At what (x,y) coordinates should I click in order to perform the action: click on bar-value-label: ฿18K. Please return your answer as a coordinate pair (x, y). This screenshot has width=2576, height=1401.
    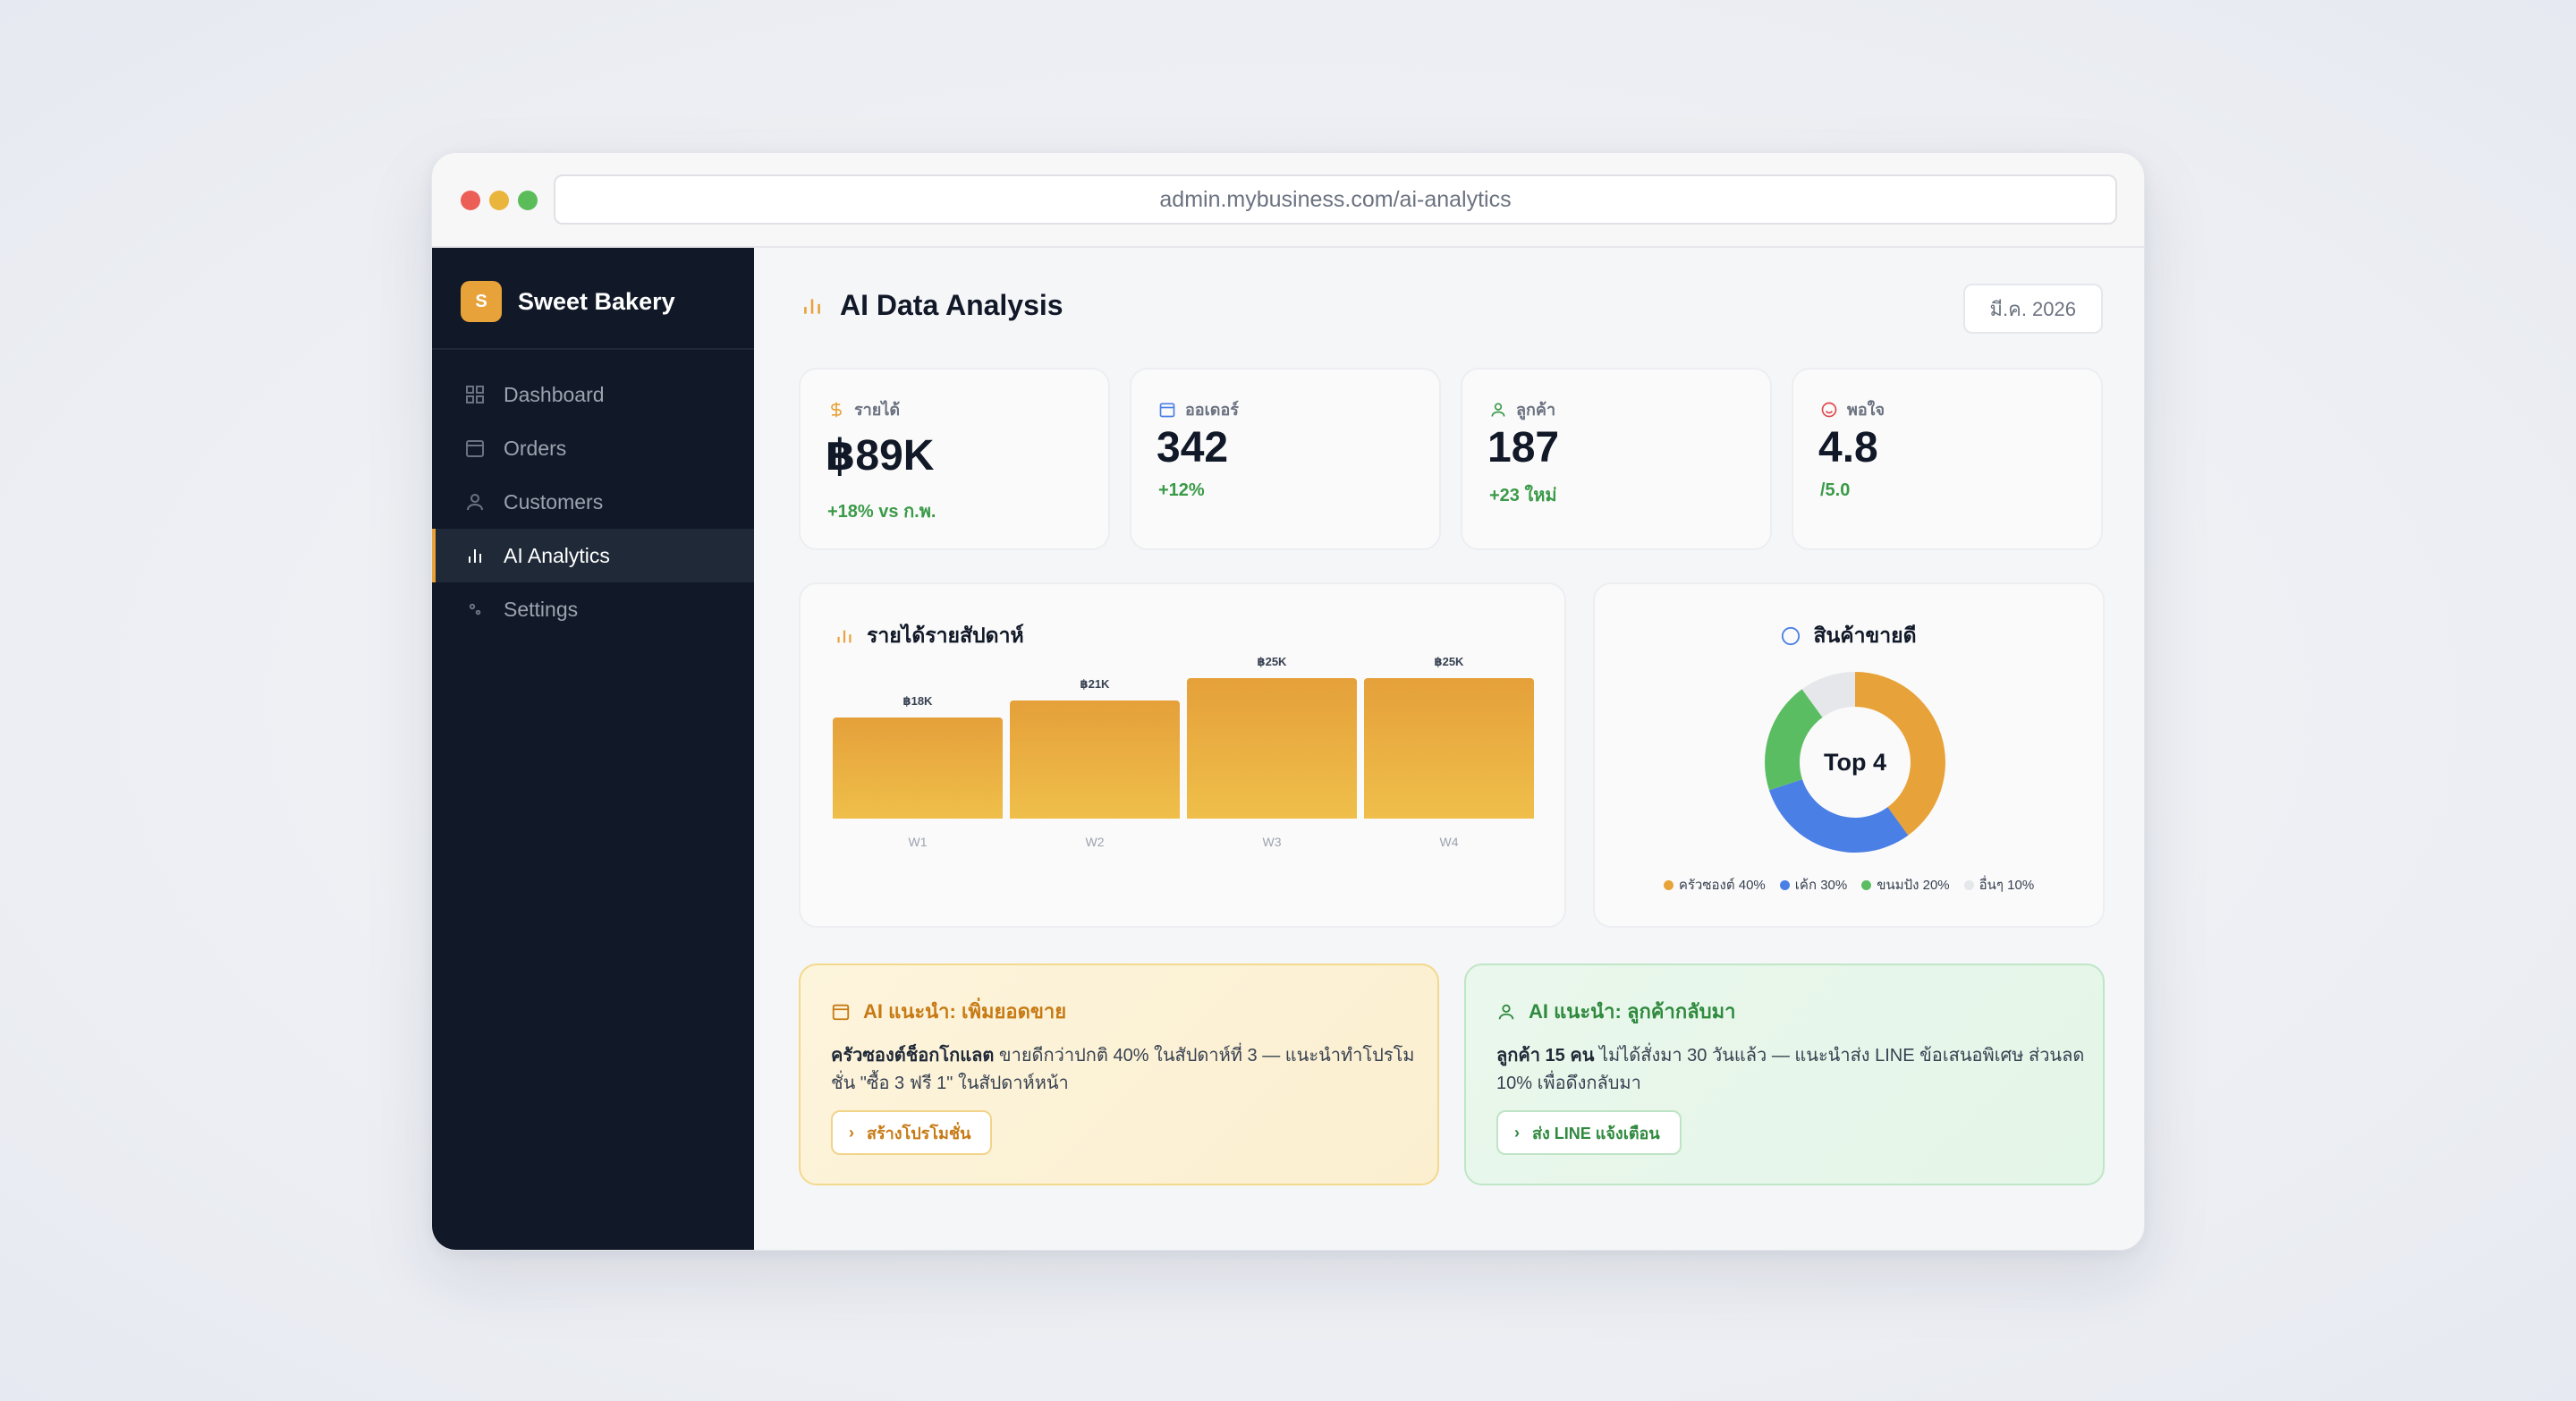
    Looking at the image, I should click on (917, 701).